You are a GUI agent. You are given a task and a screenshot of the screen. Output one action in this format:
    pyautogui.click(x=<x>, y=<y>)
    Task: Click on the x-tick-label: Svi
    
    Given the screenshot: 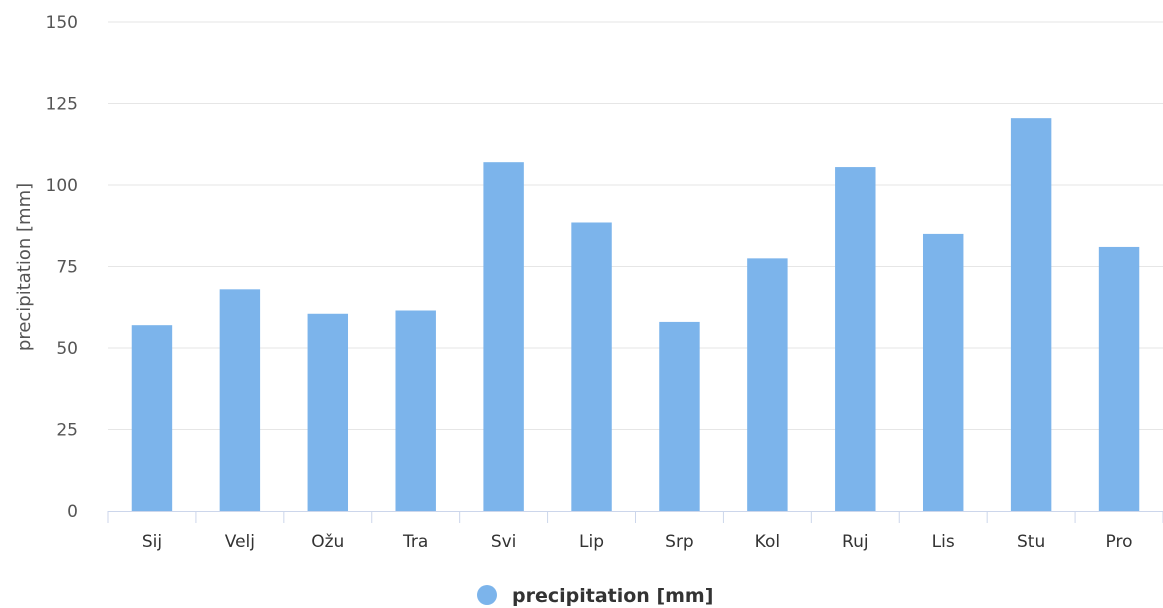 What is the action you would take?
    pyautogui.click(x=504, y=542)
    